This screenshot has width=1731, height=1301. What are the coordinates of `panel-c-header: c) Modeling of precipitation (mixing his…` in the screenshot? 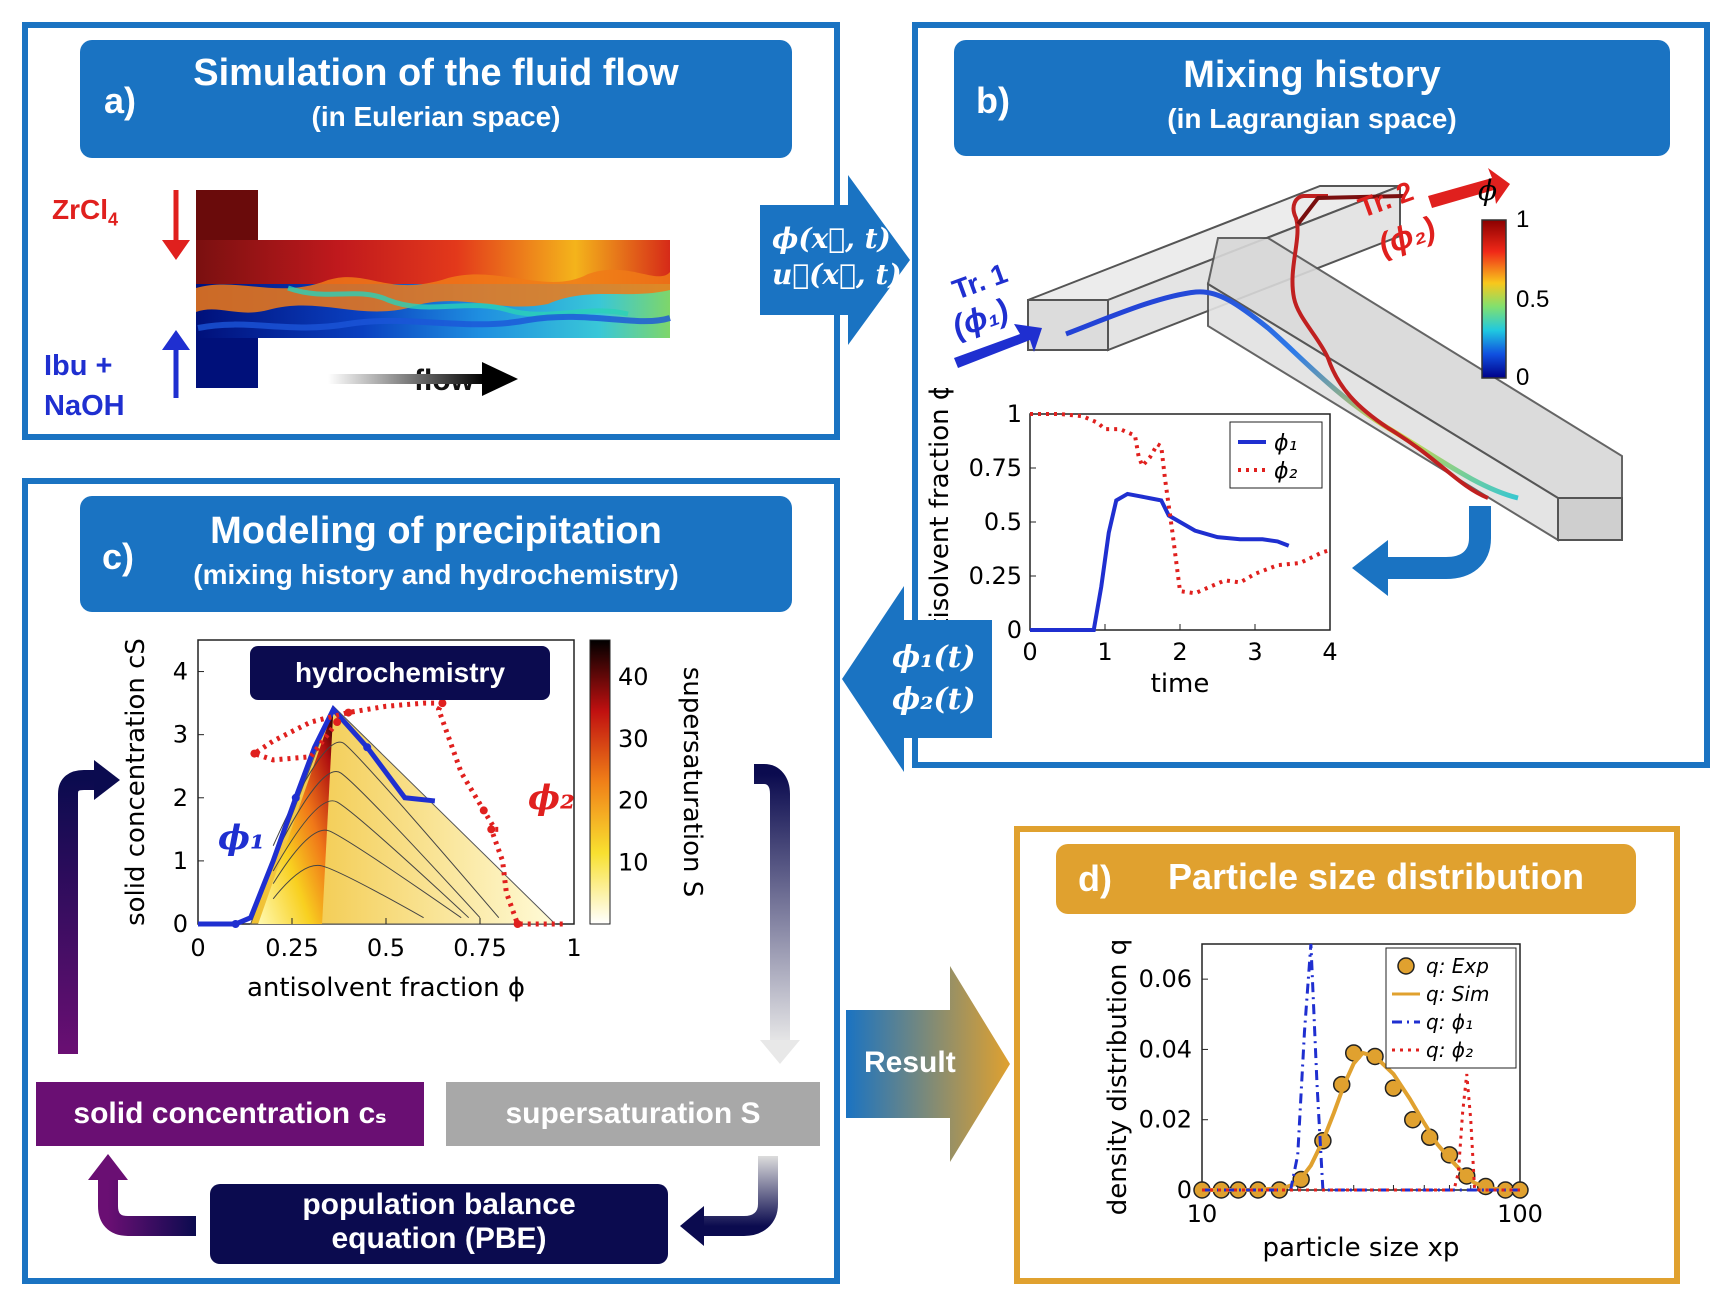 It's located at (436, 554).